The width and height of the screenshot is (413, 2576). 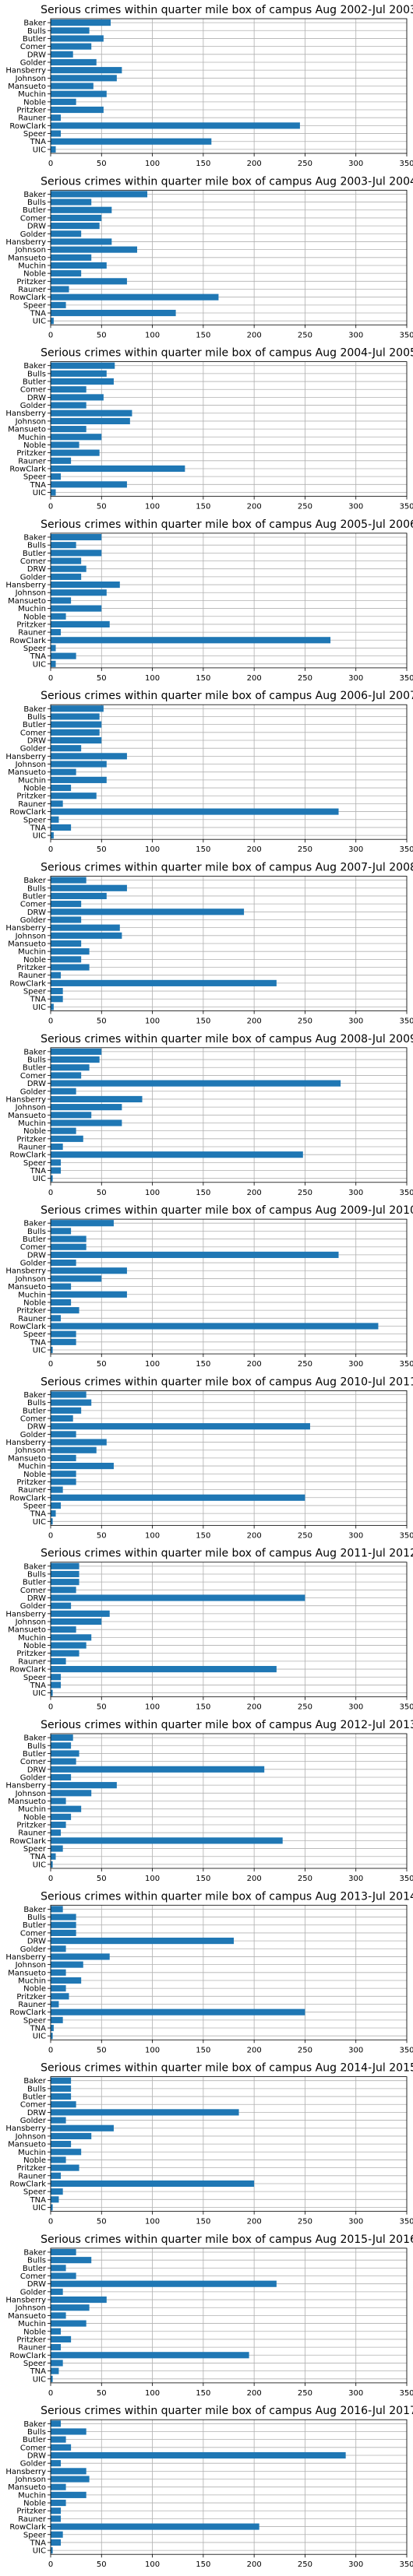 What do you see at coordinates (35, 134) in the screenshot?
I see `category-label: Speer` at bounding box center [35, 134].